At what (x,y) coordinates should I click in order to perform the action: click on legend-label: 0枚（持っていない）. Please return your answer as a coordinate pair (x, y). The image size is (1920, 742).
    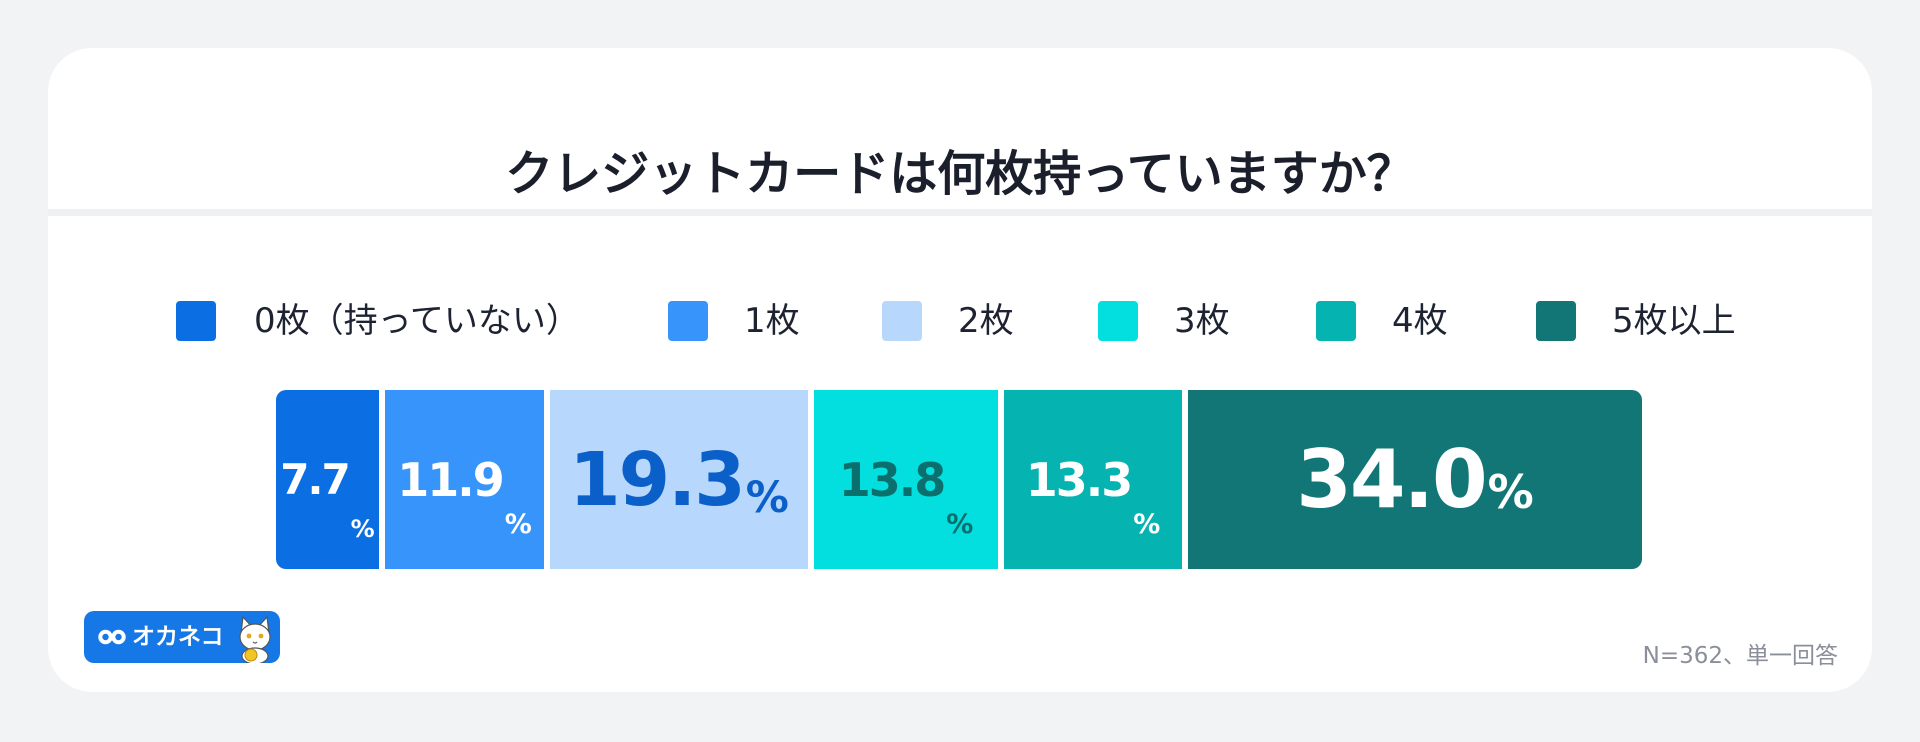
    Looking at the image, I should click on (417, 321).